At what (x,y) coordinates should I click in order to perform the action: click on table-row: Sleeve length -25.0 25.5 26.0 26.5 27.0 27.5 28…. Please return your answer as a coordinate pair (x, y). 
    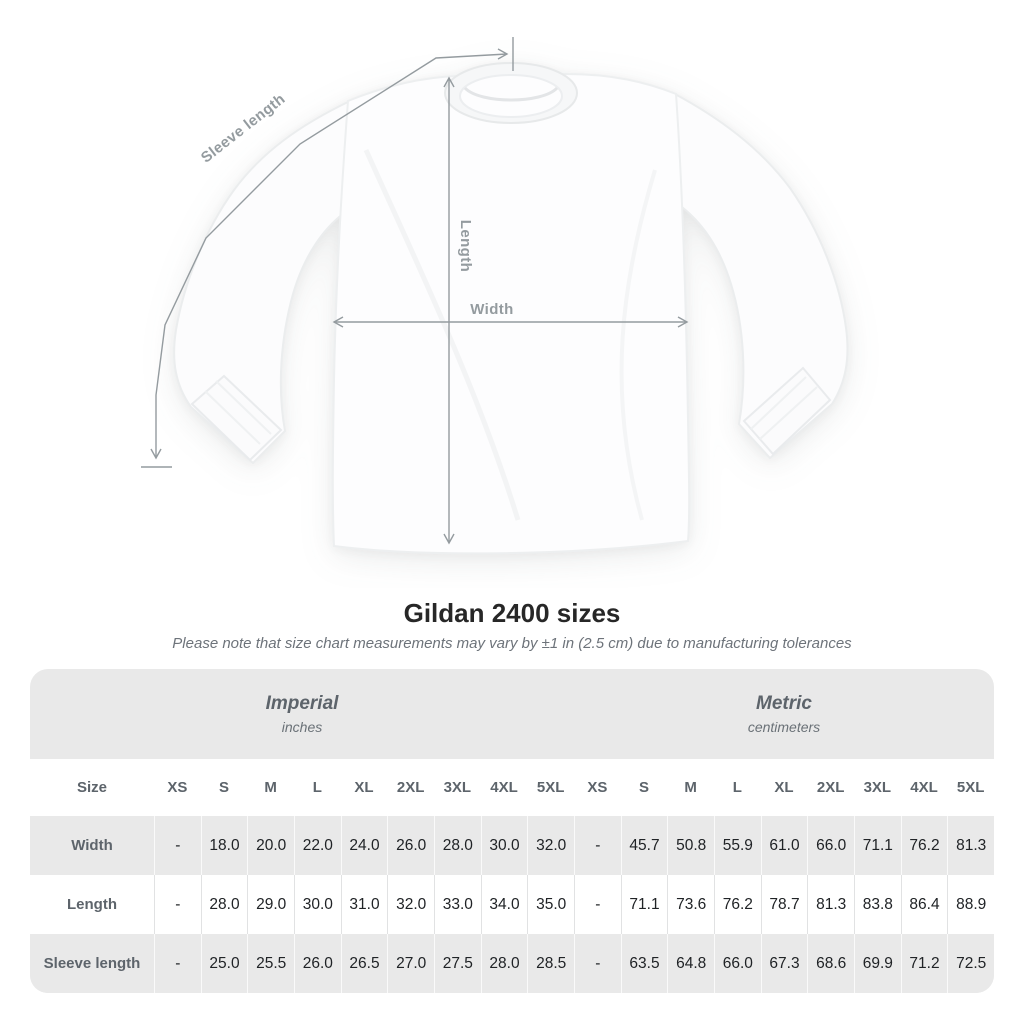
    Looking at the image, I should click on (512, 963).